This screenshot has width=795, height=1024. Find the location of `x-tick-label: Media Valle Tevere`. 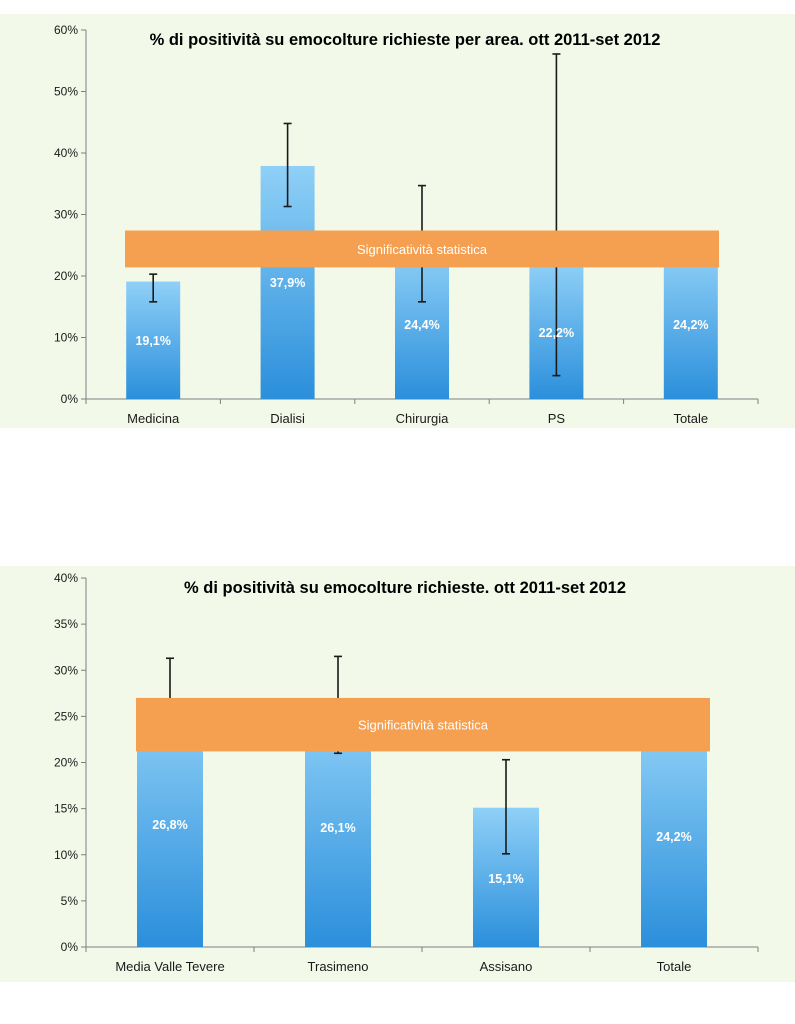

x-tick-label: Media Valle Tevere is located at coordinates (169, 966).